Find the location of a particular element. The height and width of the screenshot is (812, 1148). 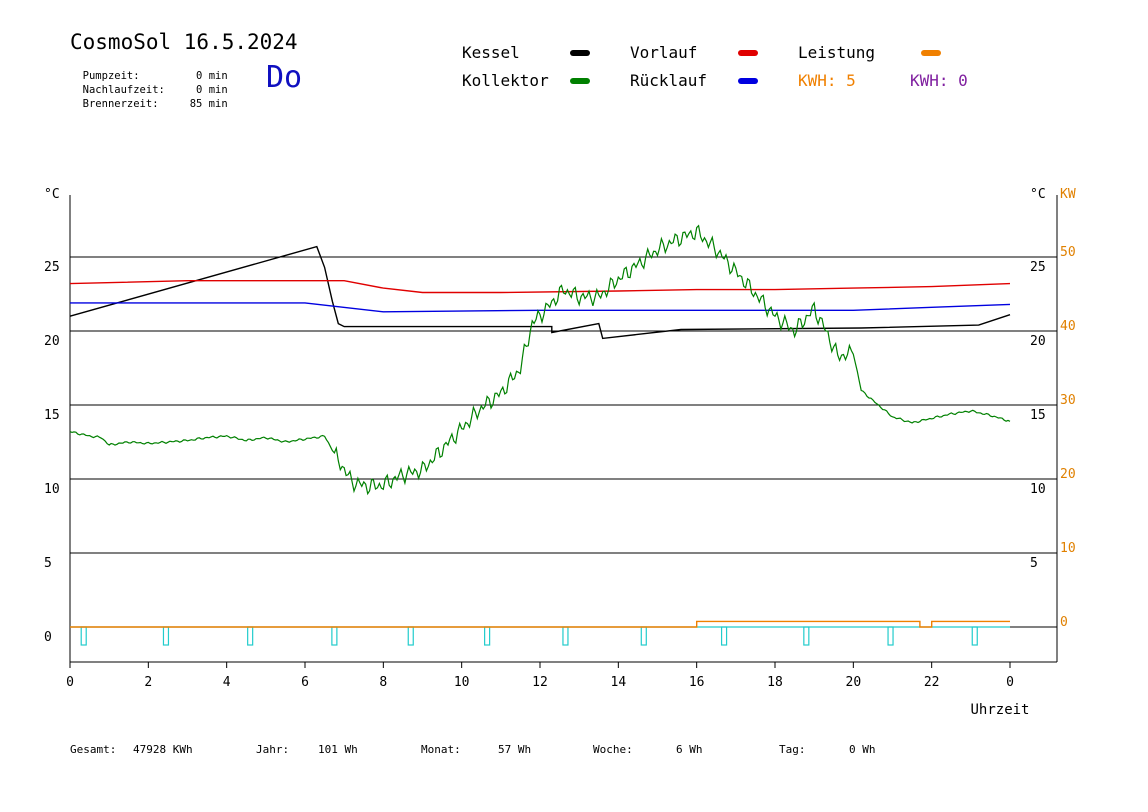

footer-monat-value: 57 Wh is located at coordinates (515, 749).